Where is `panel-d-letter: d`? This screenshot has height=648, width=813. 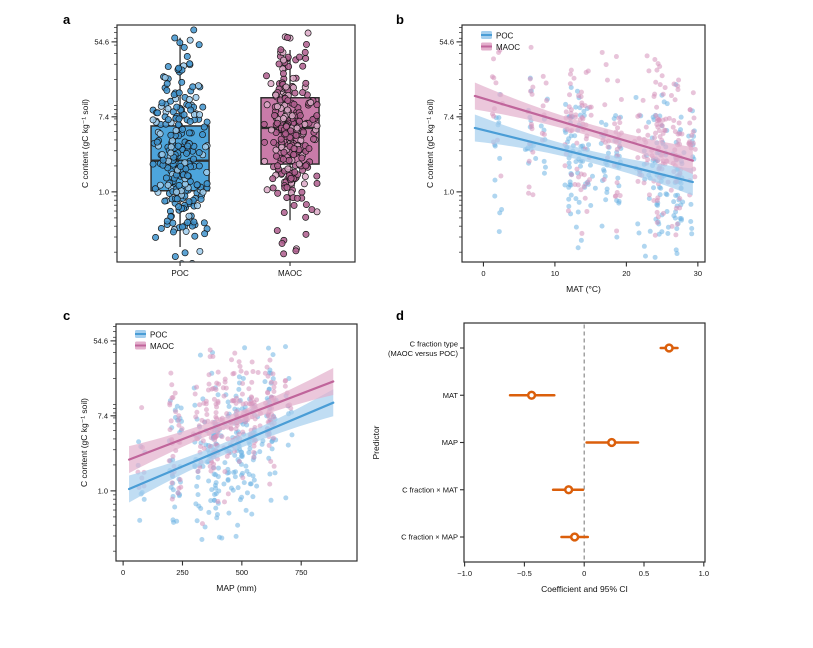
panel-d-letter: d is located at coordinates (400, 315).